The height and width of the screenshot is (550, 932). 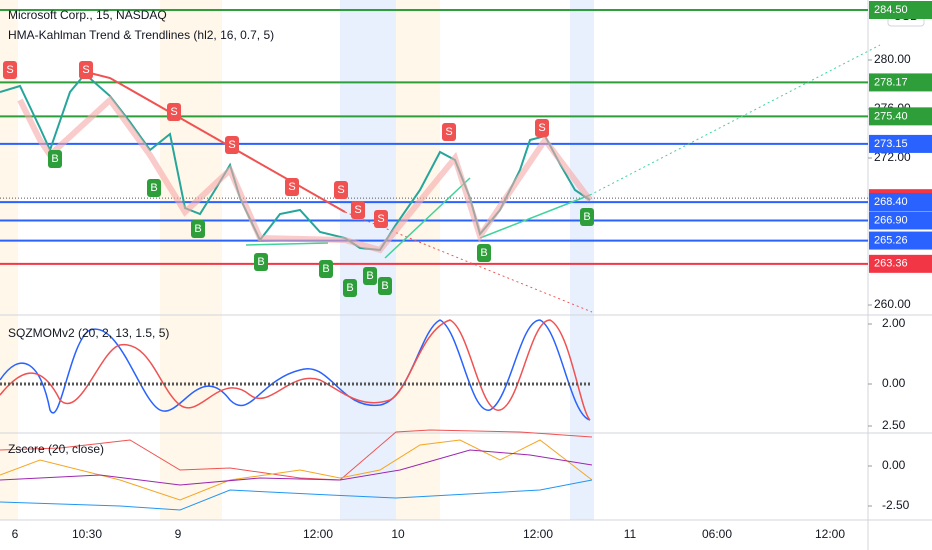 What do you see at coordinates (891, 202) in the screenshot?
I see `level-label: 268.40` at bounding box center [891, 202].